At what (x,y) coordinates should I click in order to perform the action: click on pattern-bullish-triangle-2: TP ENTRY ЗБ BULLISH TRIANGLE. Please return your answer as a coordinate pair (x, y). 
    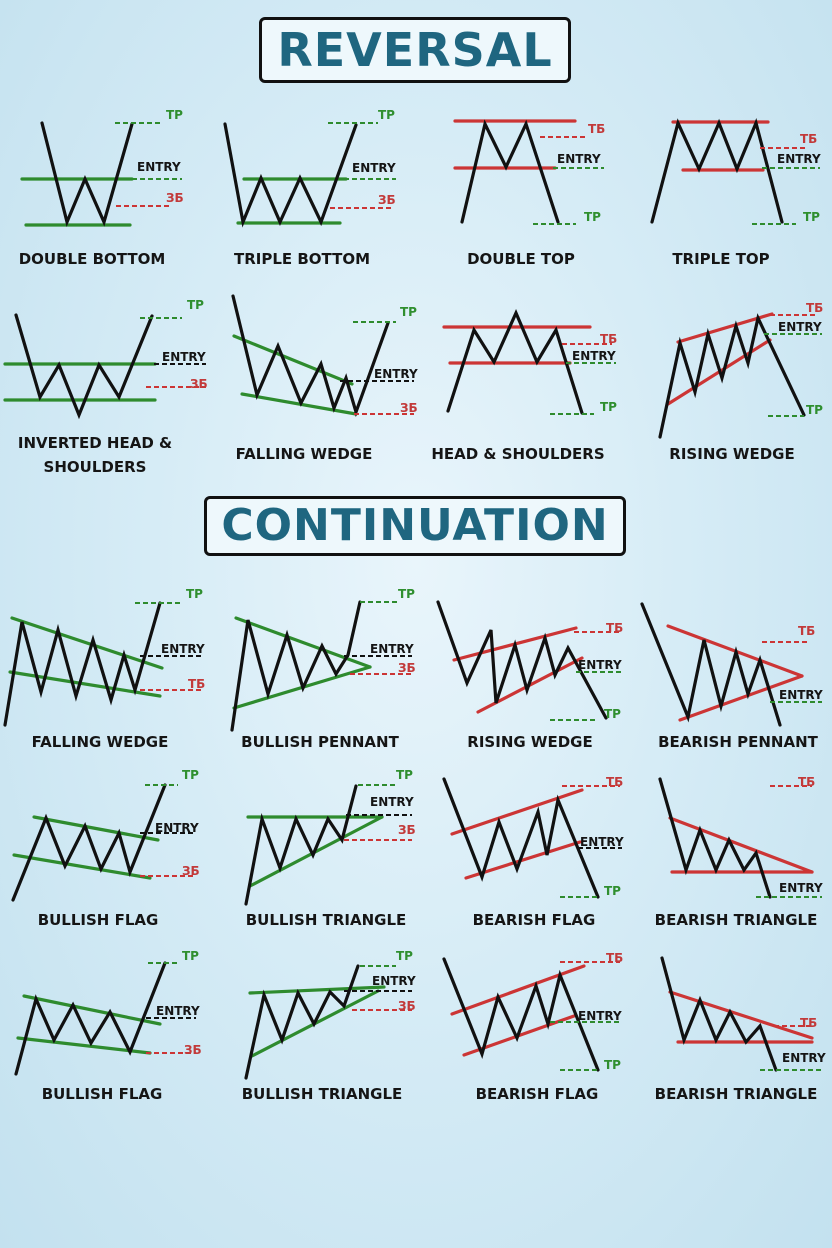
    Looking at the image, I should click on (329, 1026).